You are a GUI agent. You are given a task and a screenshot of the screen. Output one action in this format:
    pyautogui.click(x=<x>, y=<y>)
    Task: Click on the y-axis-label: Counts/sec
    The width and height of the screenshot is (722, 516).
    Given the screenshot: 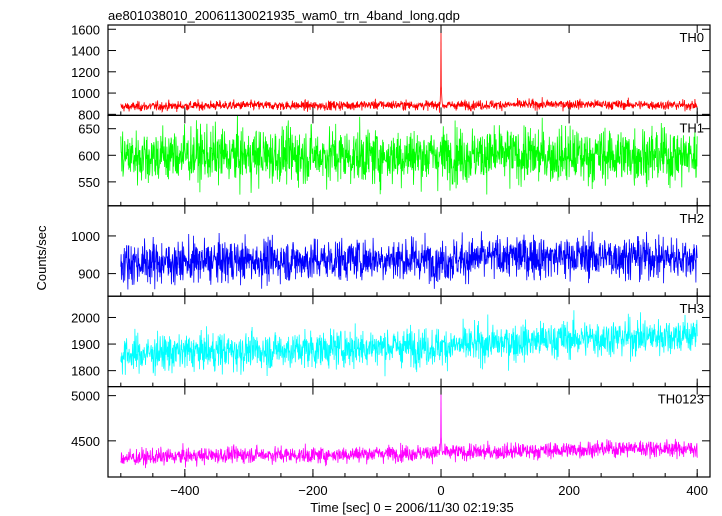 What is the action you would take?
    pyautogui.click(x=41, y=258)
    